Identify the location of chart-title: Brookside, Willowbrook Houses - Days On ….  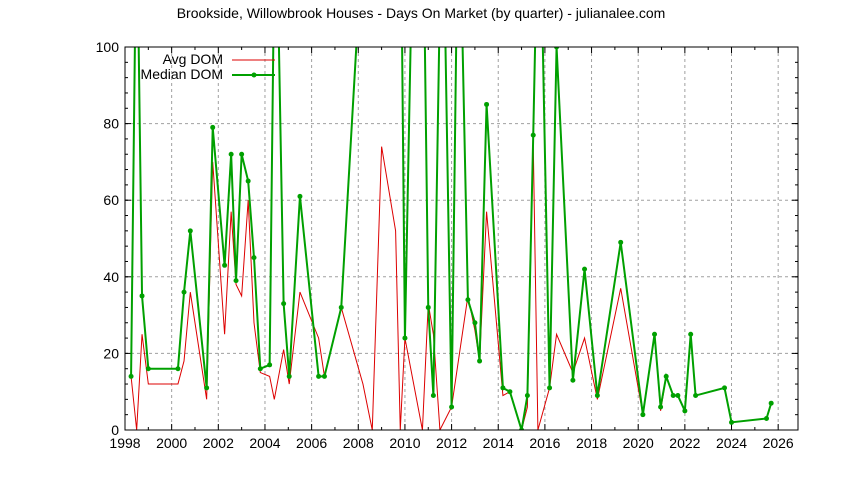
(421, 13).